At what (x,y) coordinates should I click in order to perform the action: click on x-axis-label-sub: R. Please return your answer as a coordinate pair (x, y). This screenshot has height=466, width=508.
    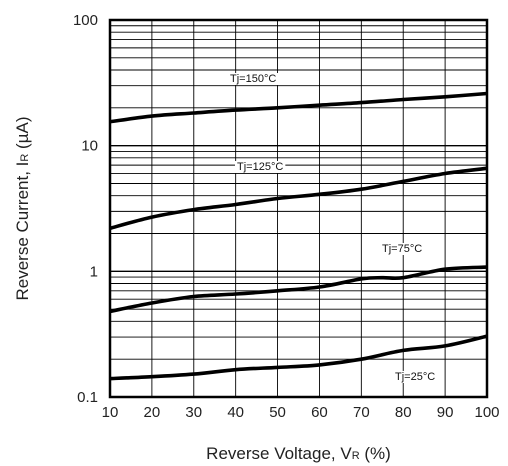
    Looking at the image, I should click on (356, 456).